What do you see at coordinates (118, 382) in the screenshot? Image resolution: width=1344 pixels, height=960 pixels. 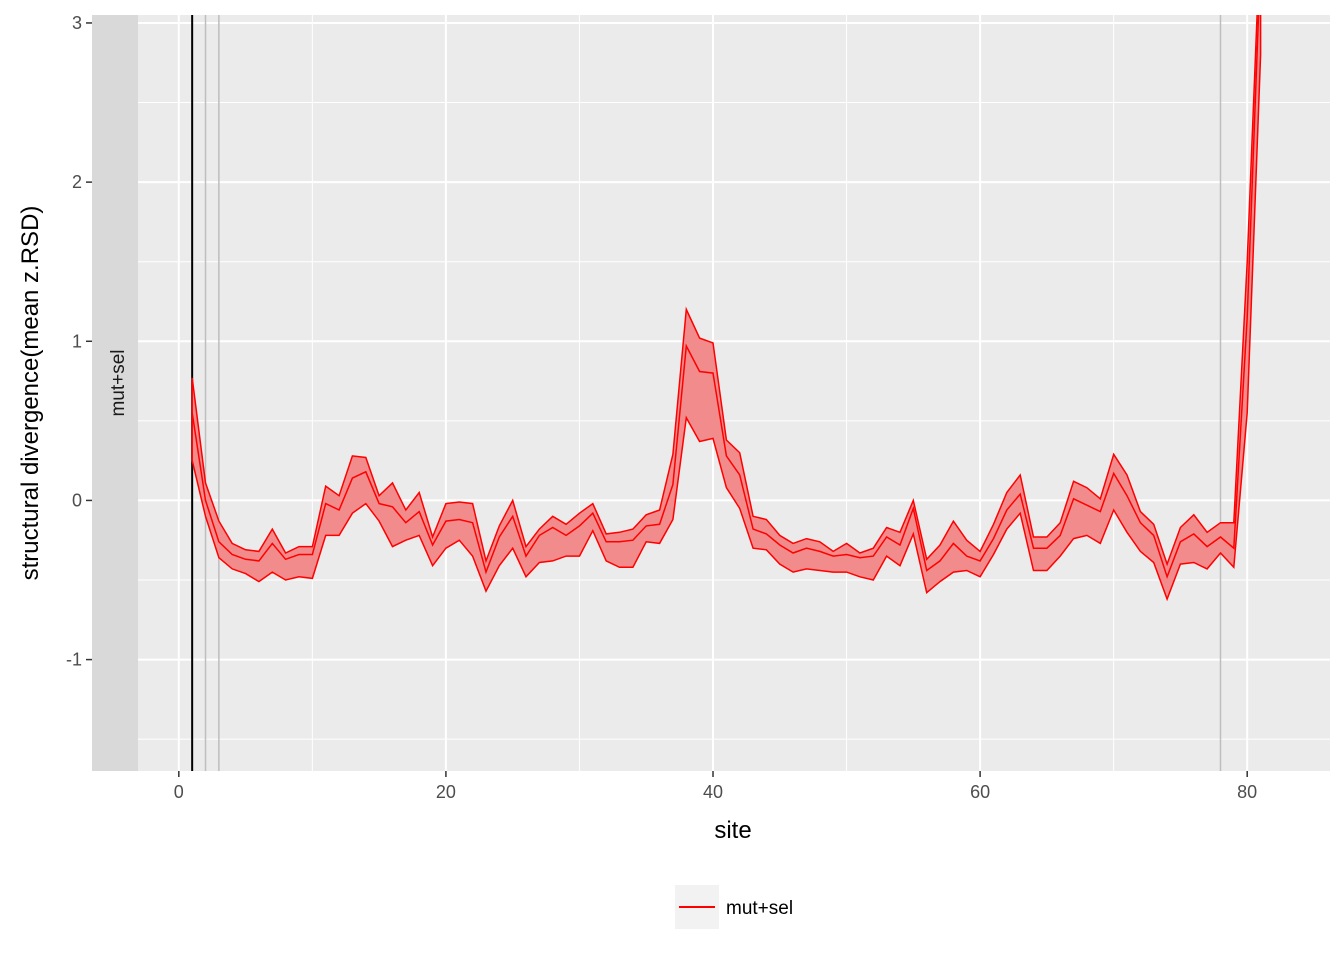 I see `facet-strip-label: mut+sel` at bounding box center [118, 382].